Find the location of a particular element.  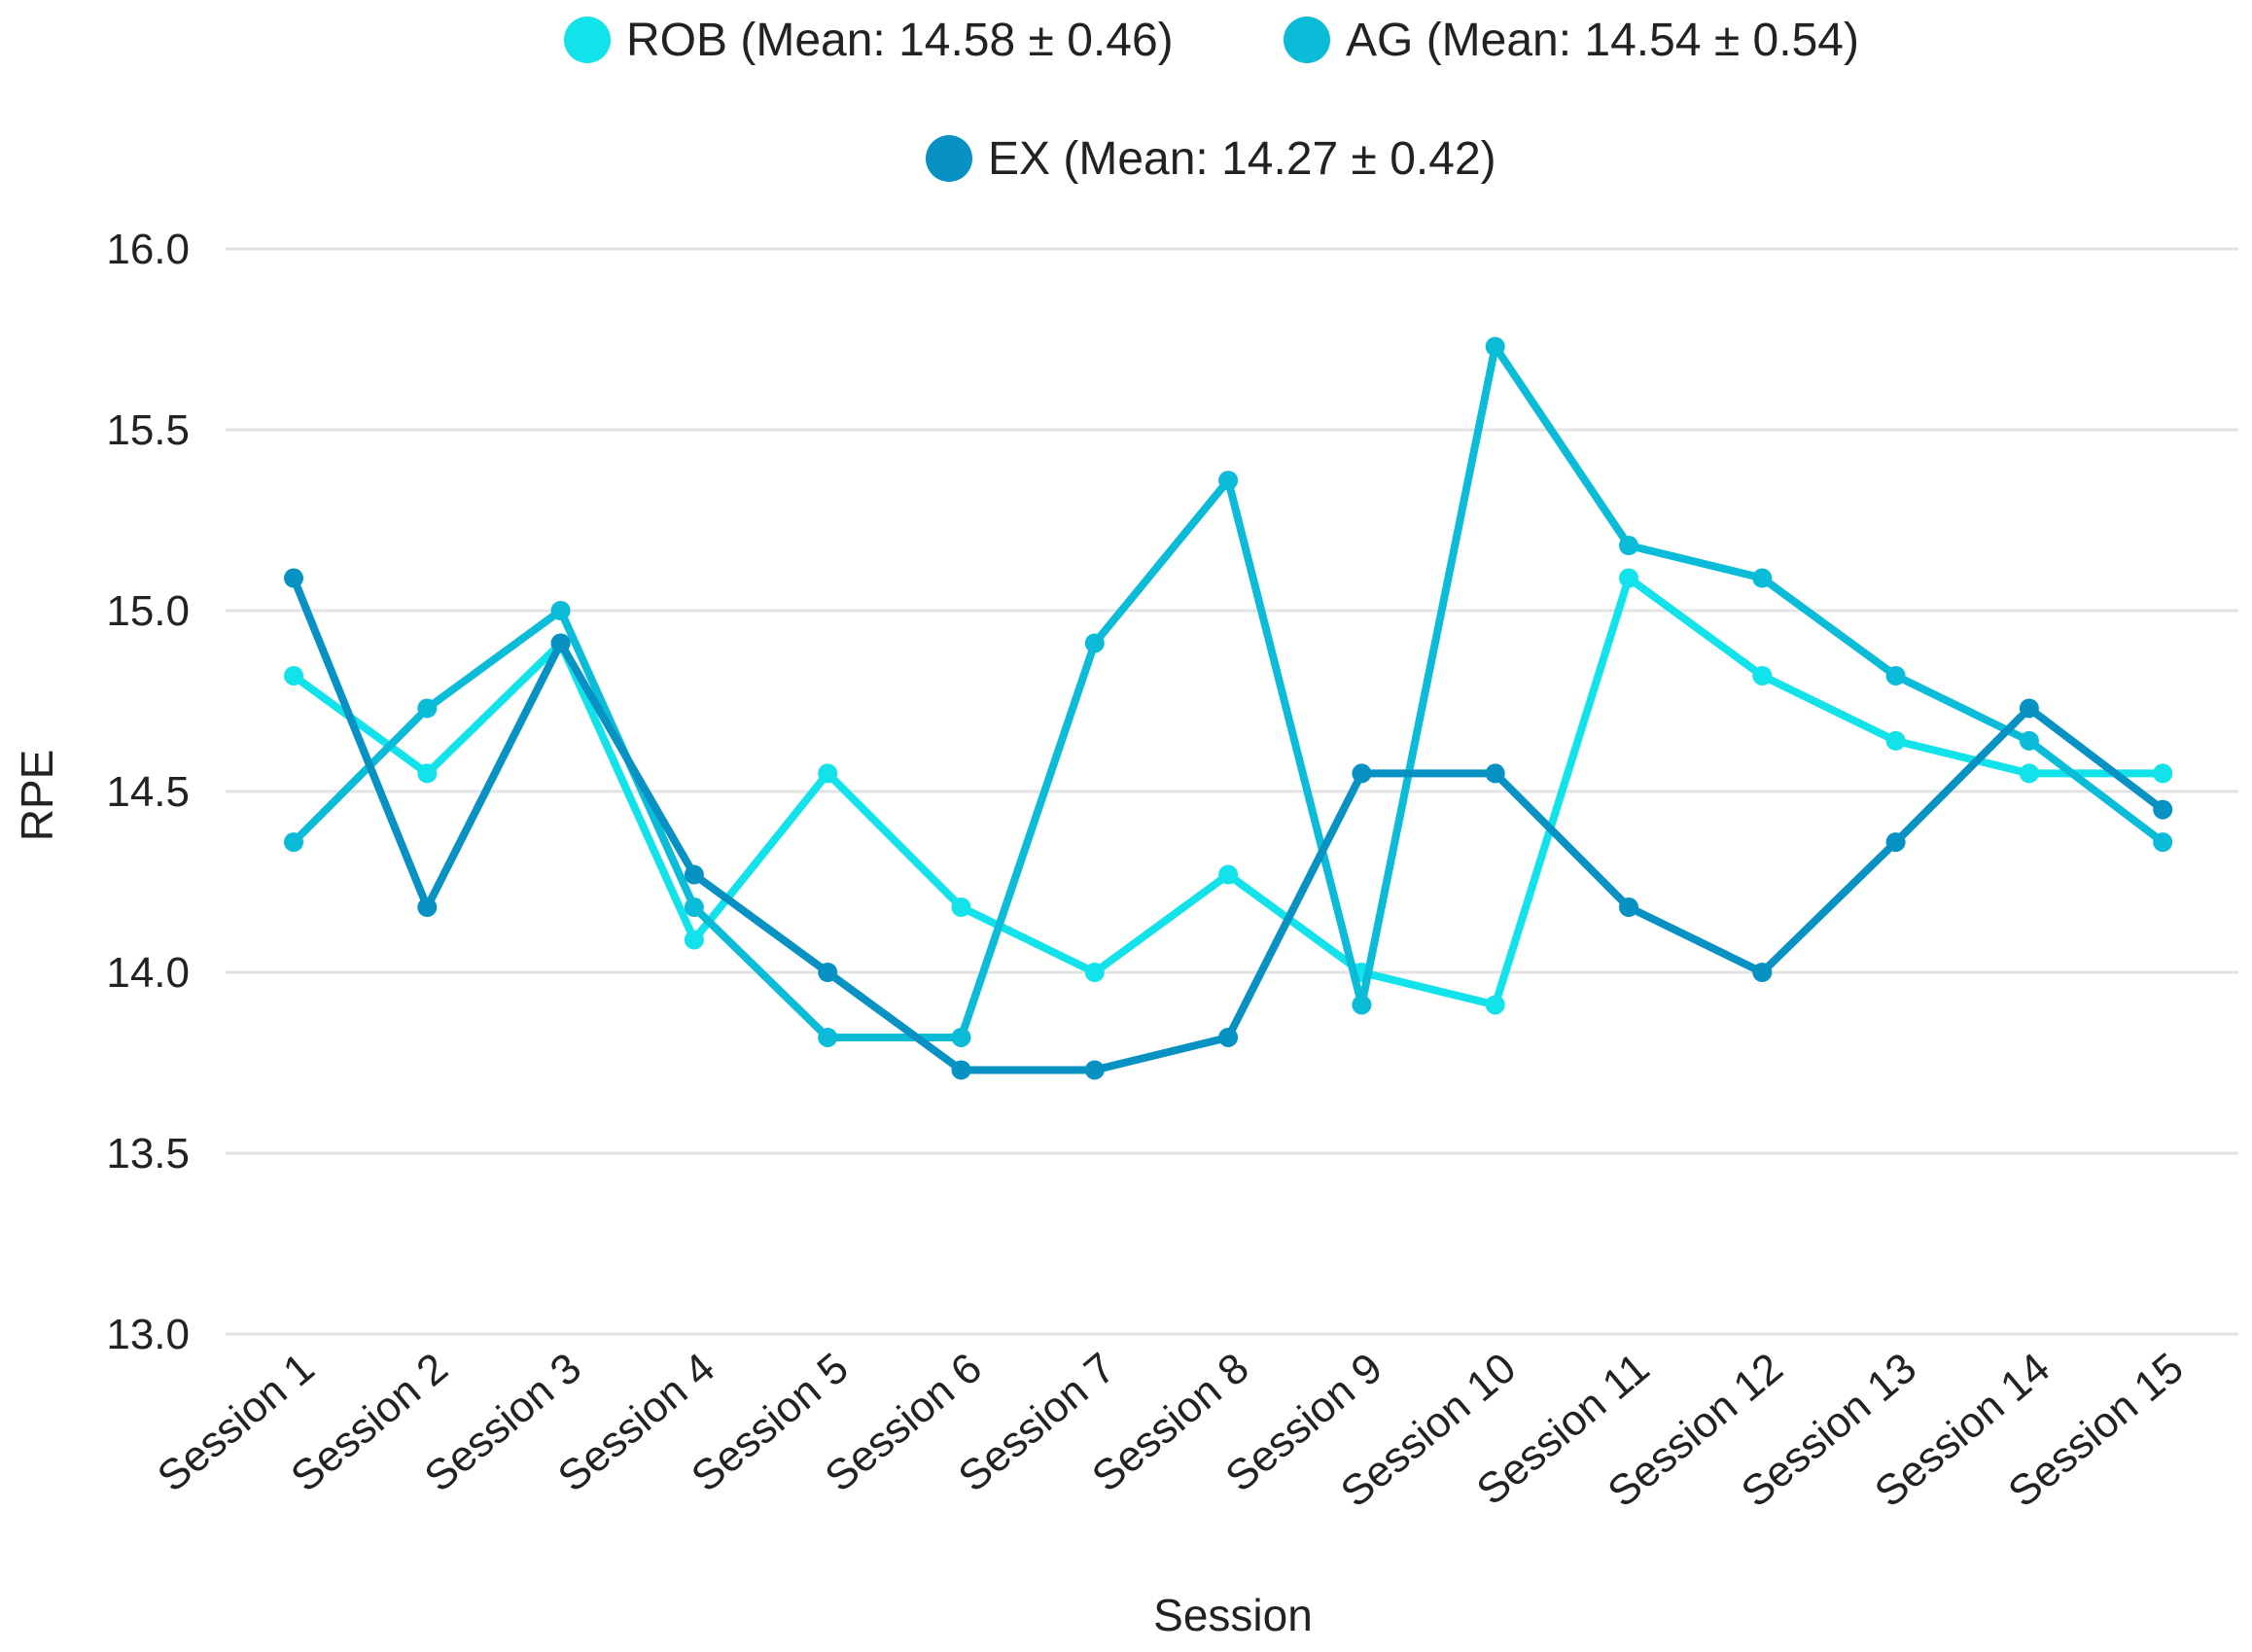

y-tick-label: 14.5 is located at coordinates (148, 792).